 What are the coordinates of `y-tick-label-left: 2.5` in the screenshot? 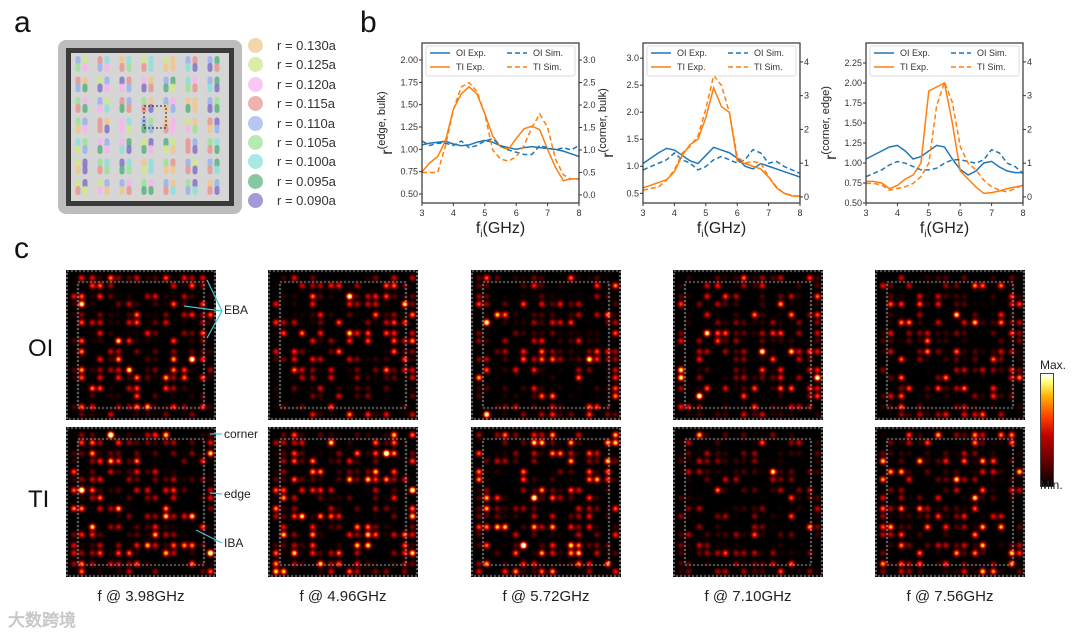 It's located at (632, 85).